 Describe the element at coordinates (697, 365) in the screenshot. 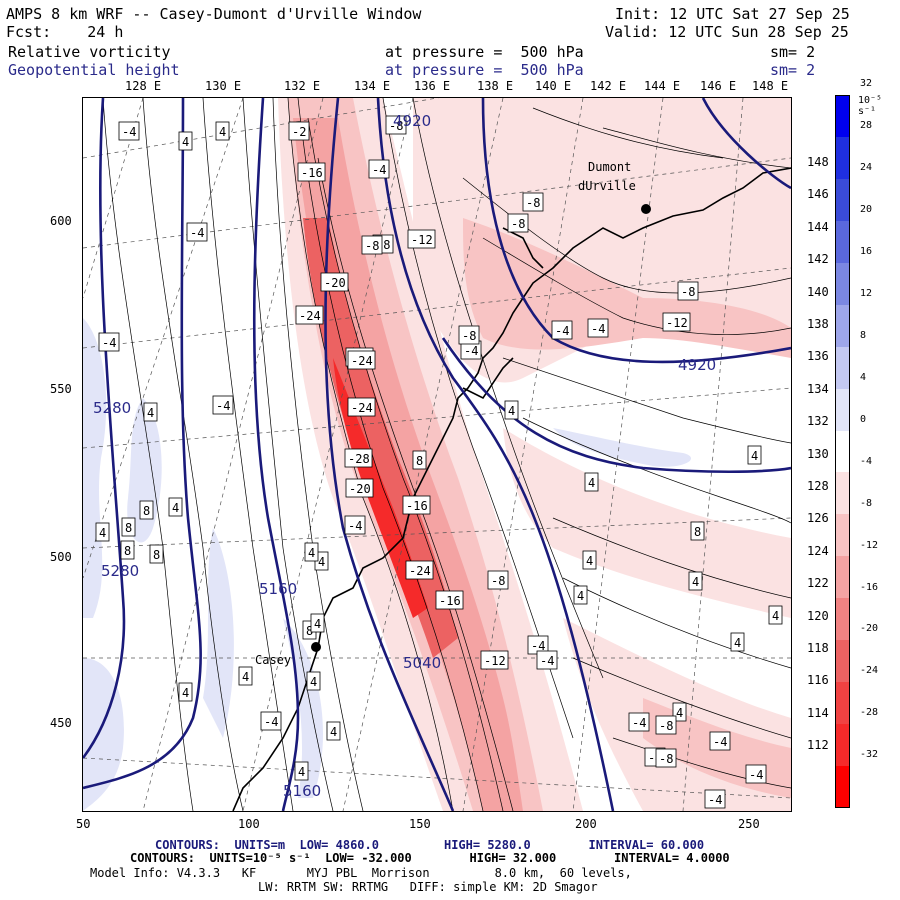

I see `height-contour-label: 4920` at that location.